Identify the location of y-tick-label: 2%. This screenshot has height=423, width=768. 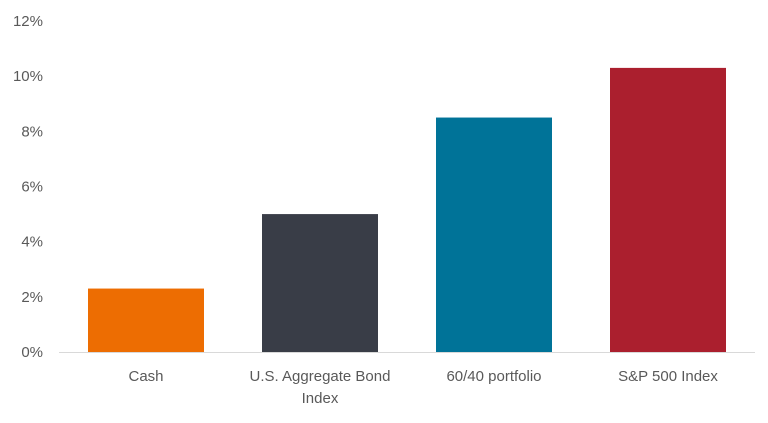
(32, 297).